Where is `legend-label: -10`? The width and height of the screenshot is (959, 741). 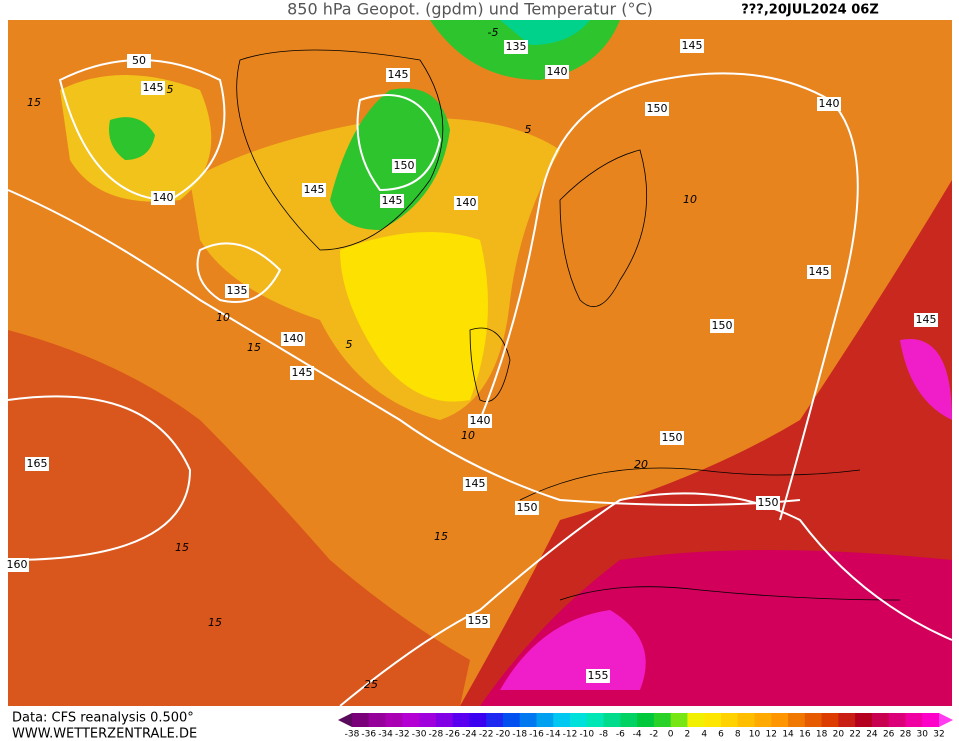 legend-label: -10 is located at coordinates (586, 735).